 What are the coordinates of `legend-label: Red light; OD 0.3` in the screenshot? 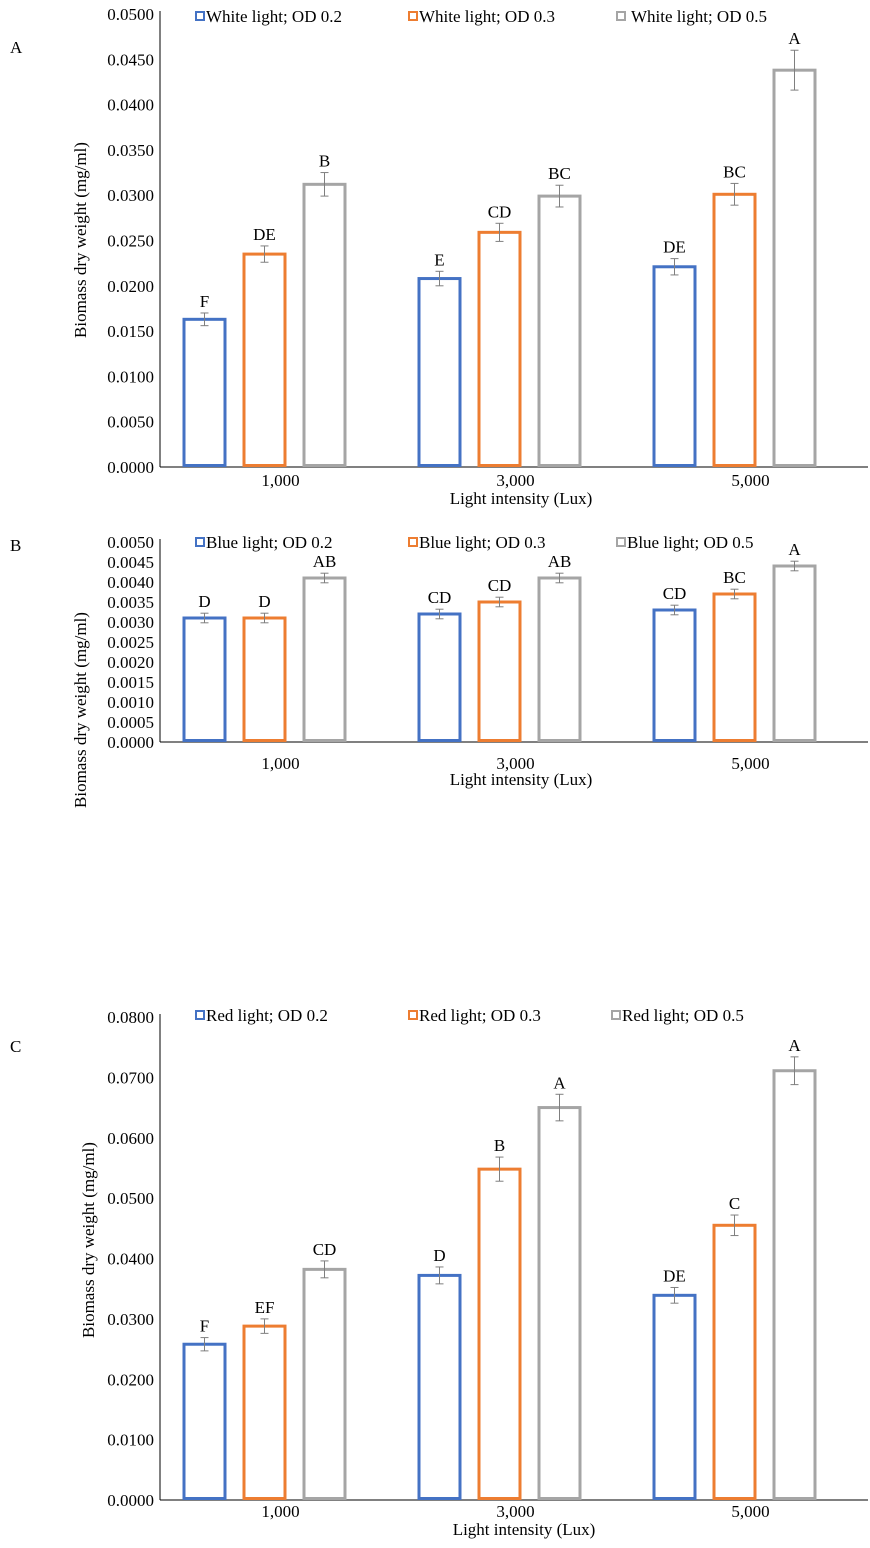 It's located at (480, 1015).